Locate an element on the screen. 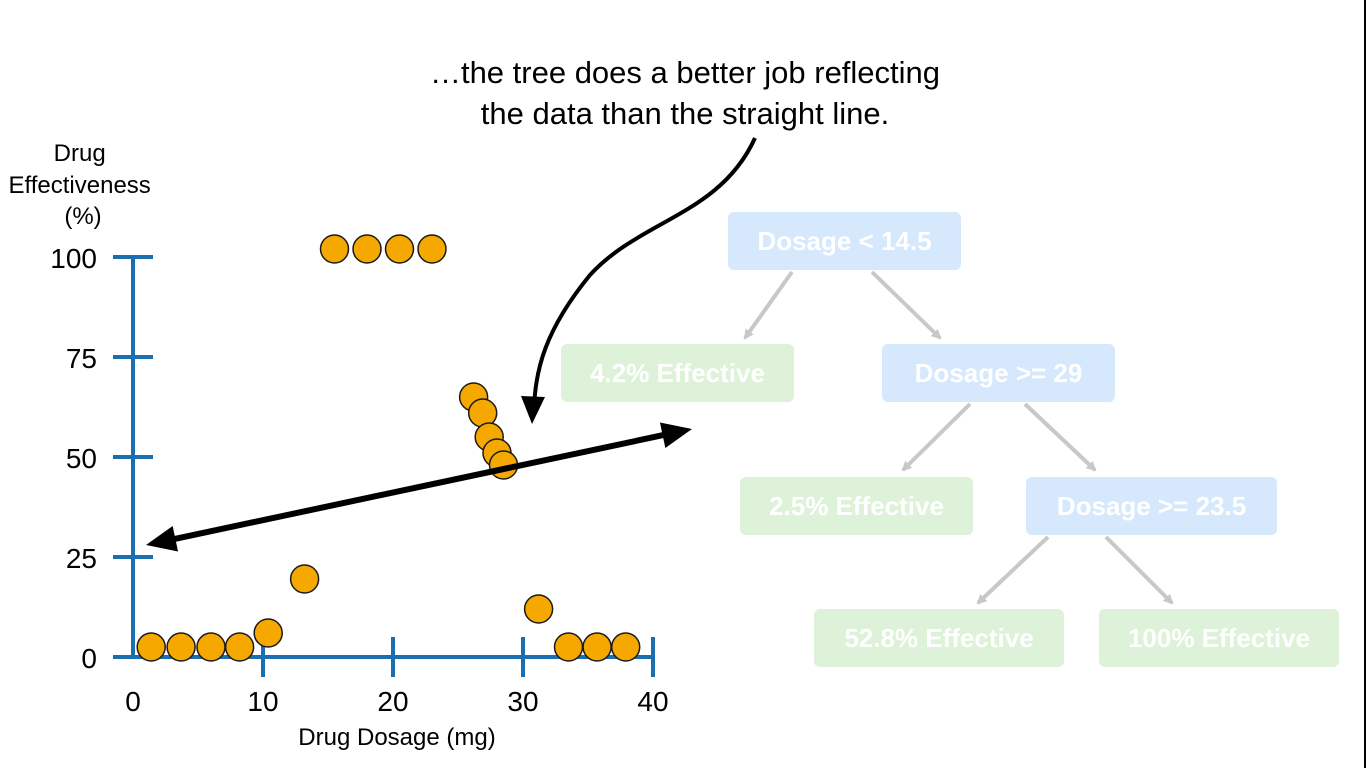 The height and width of the screenshot is (768, 1366). tree-edge-root-left is located at coordinates (768, 305).